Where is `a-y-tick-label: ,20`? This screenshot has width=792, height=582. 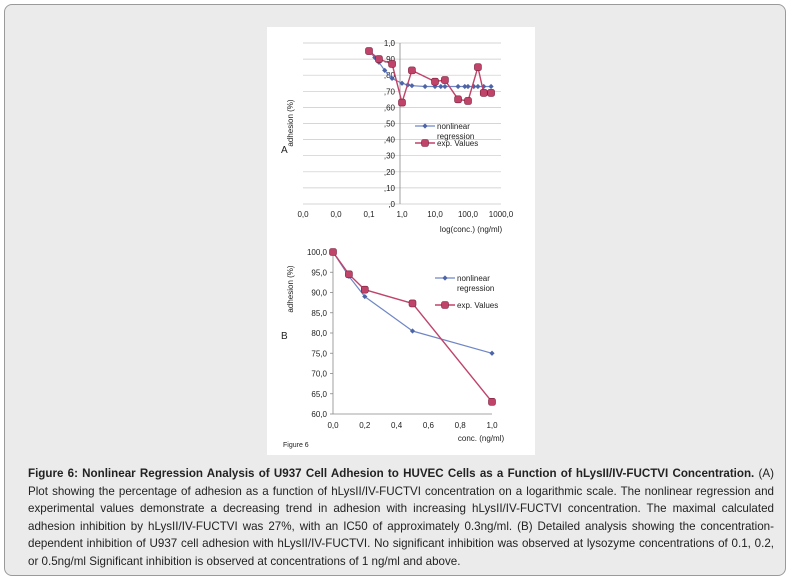 a-y-tick-label: ,20 is located at coordinates (390, 172).